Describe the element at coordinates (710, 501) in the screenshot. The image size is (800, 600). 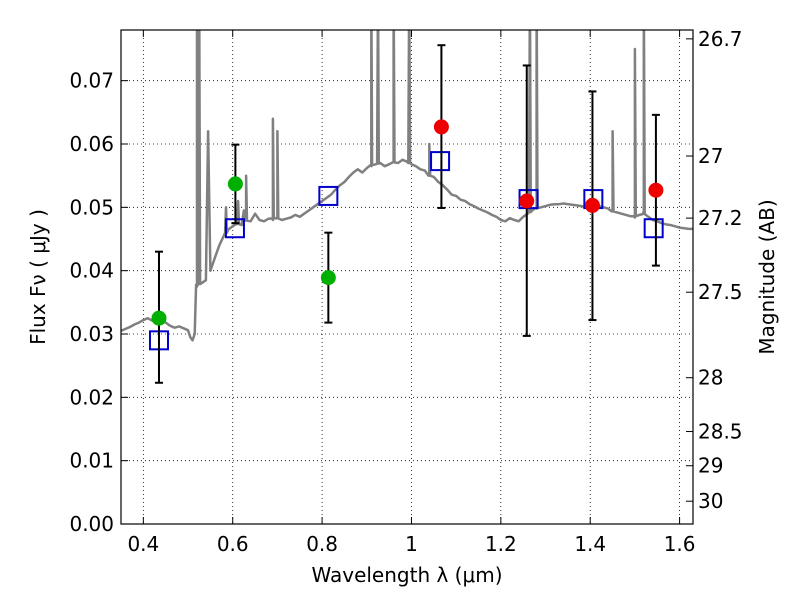
I see `magnitude-tick-label: 30` at that location.